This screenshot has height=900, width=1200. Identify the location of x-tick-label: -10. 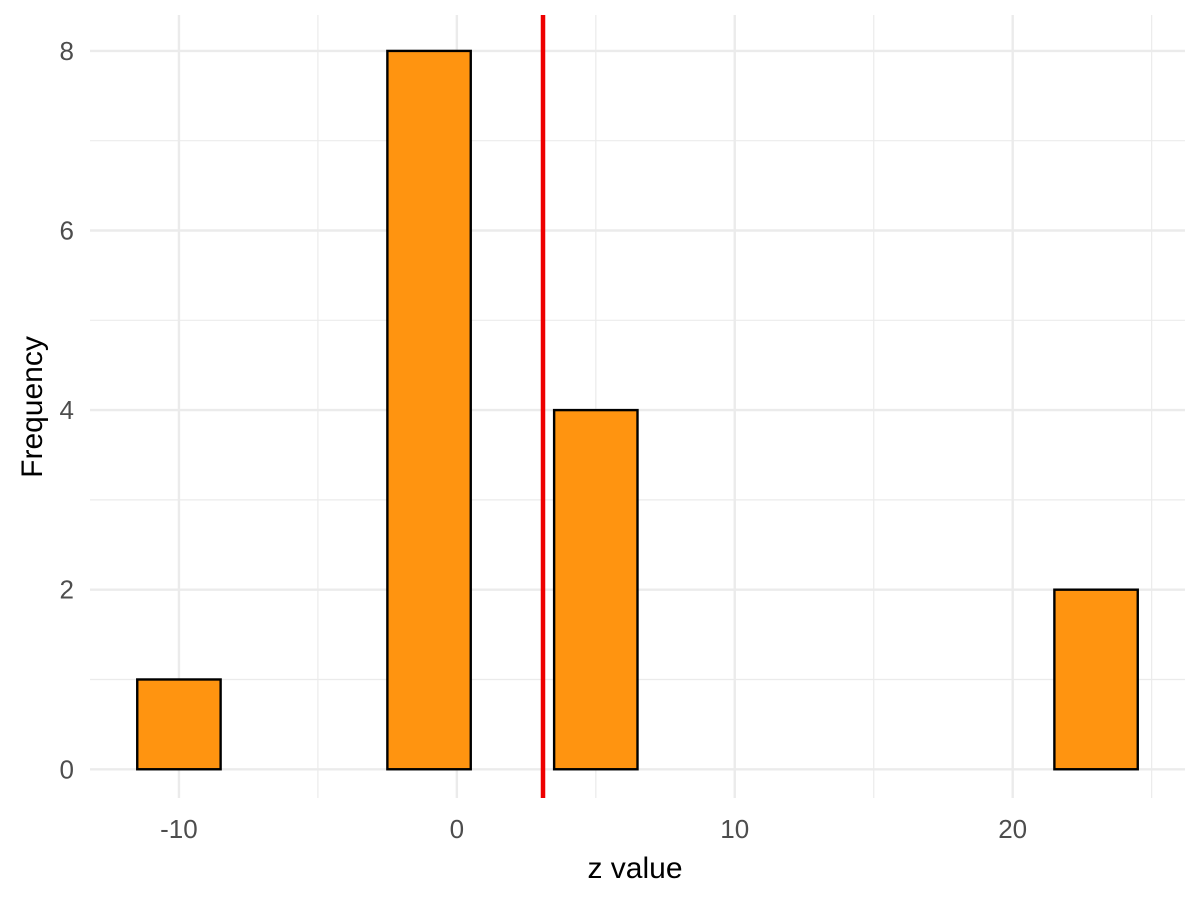
(179, 829).